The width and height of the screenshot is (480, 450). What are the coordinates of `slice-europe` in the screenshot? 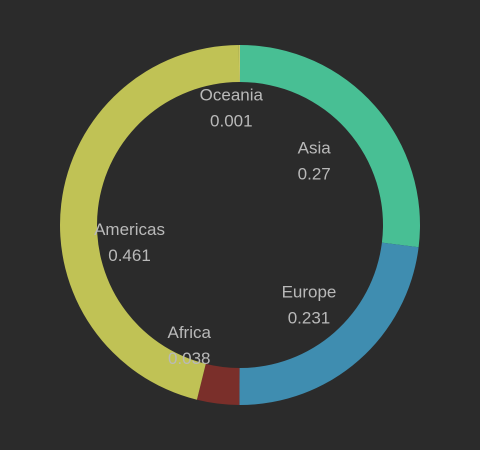 It's located at (329, 323).